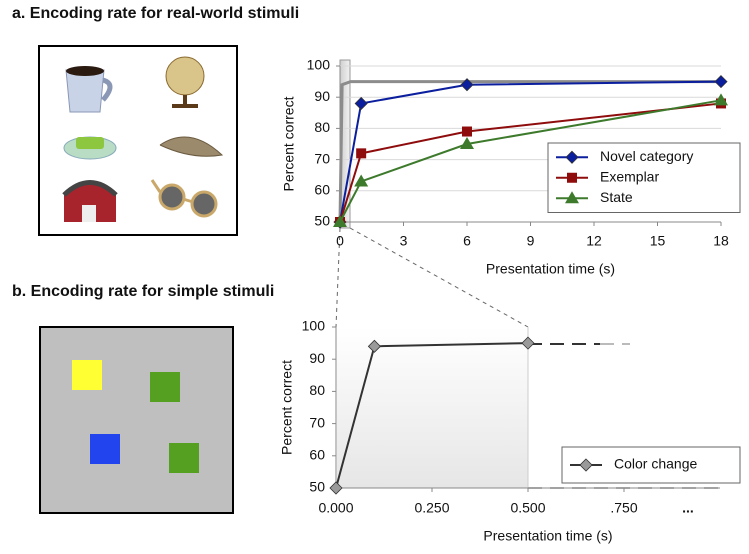  I want to click on legend-label: Color change, so click(655, 464).